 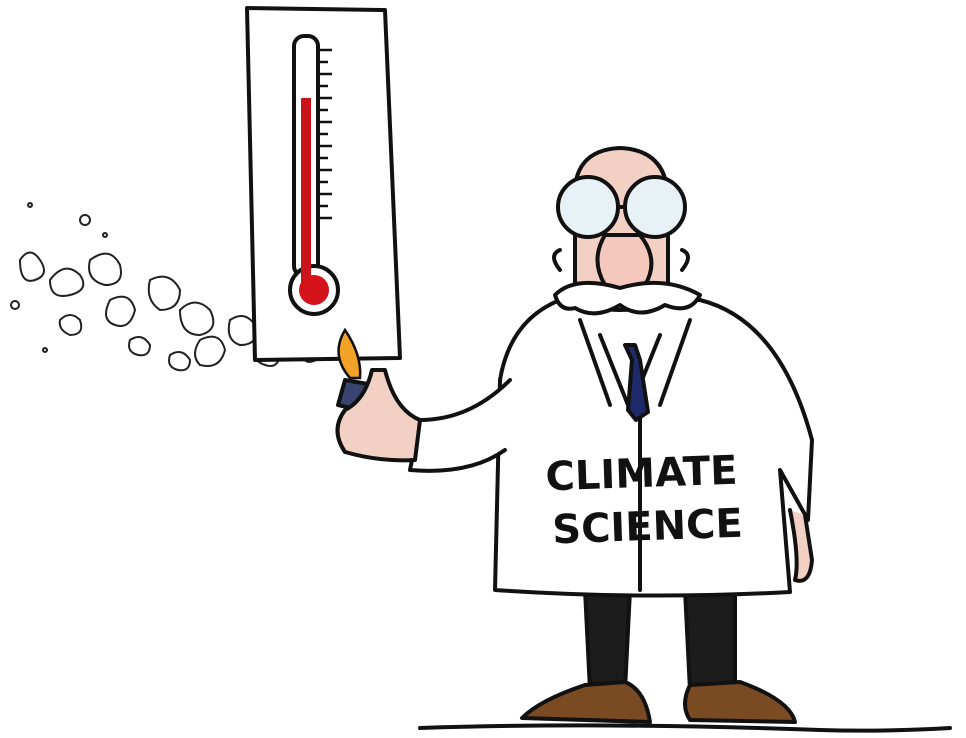 I want to click on ground, so click(x=685, y=728).